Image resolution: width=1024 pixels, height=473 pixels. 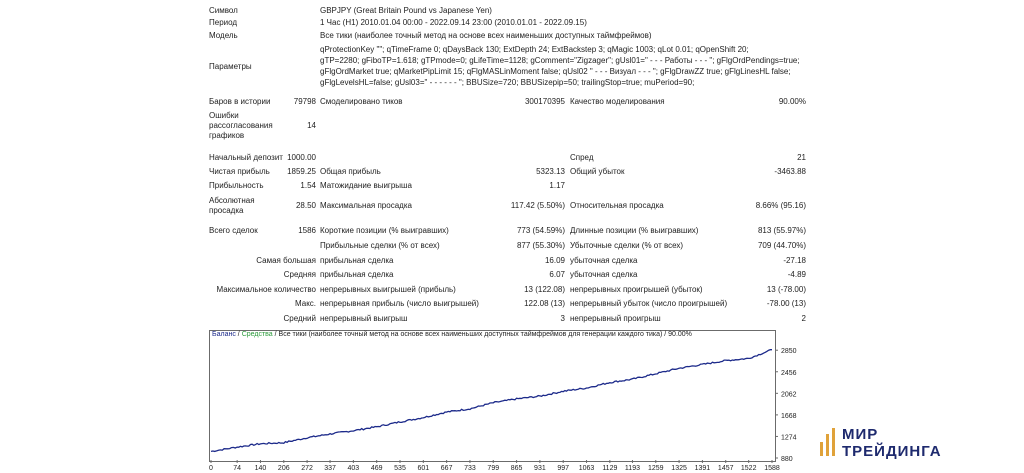 What do you see at coordinates (447, 468) in the screenshot?
I see `x-tick-label: 667` at bounding box center [447, 468].